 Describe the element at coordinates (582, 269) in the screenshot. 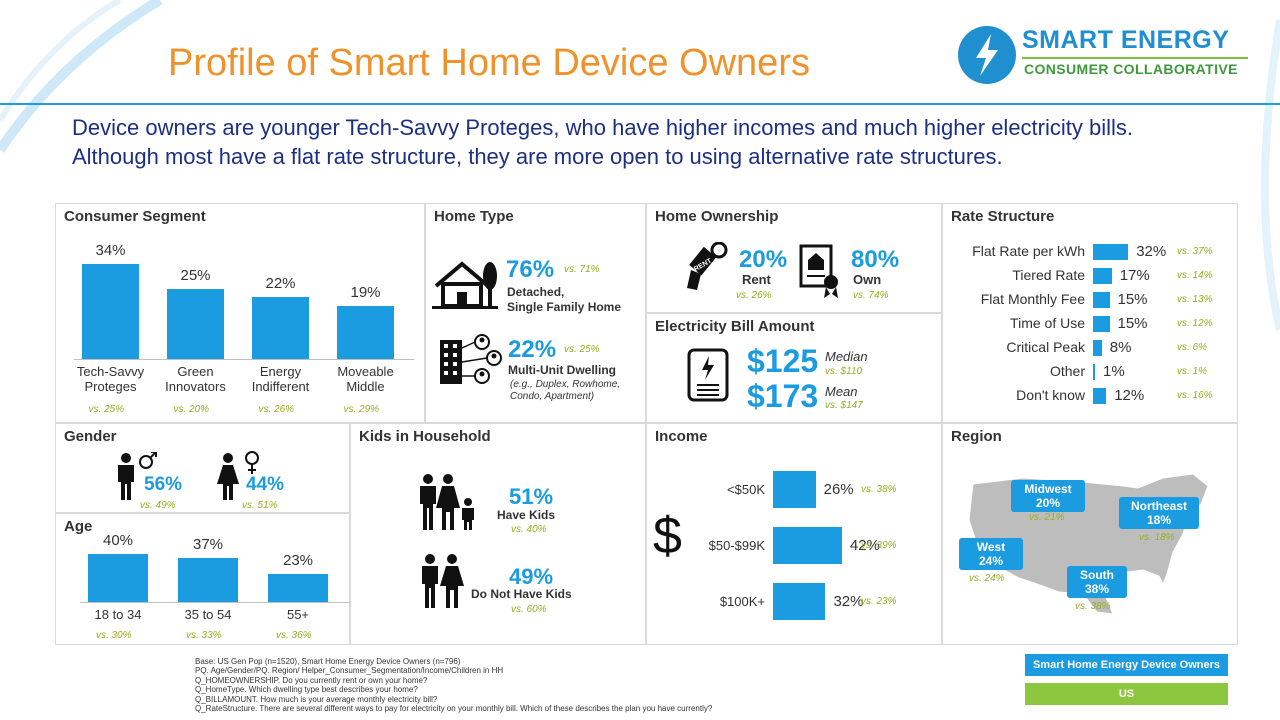

I see `detached-vs: vs. 71%` at that location.